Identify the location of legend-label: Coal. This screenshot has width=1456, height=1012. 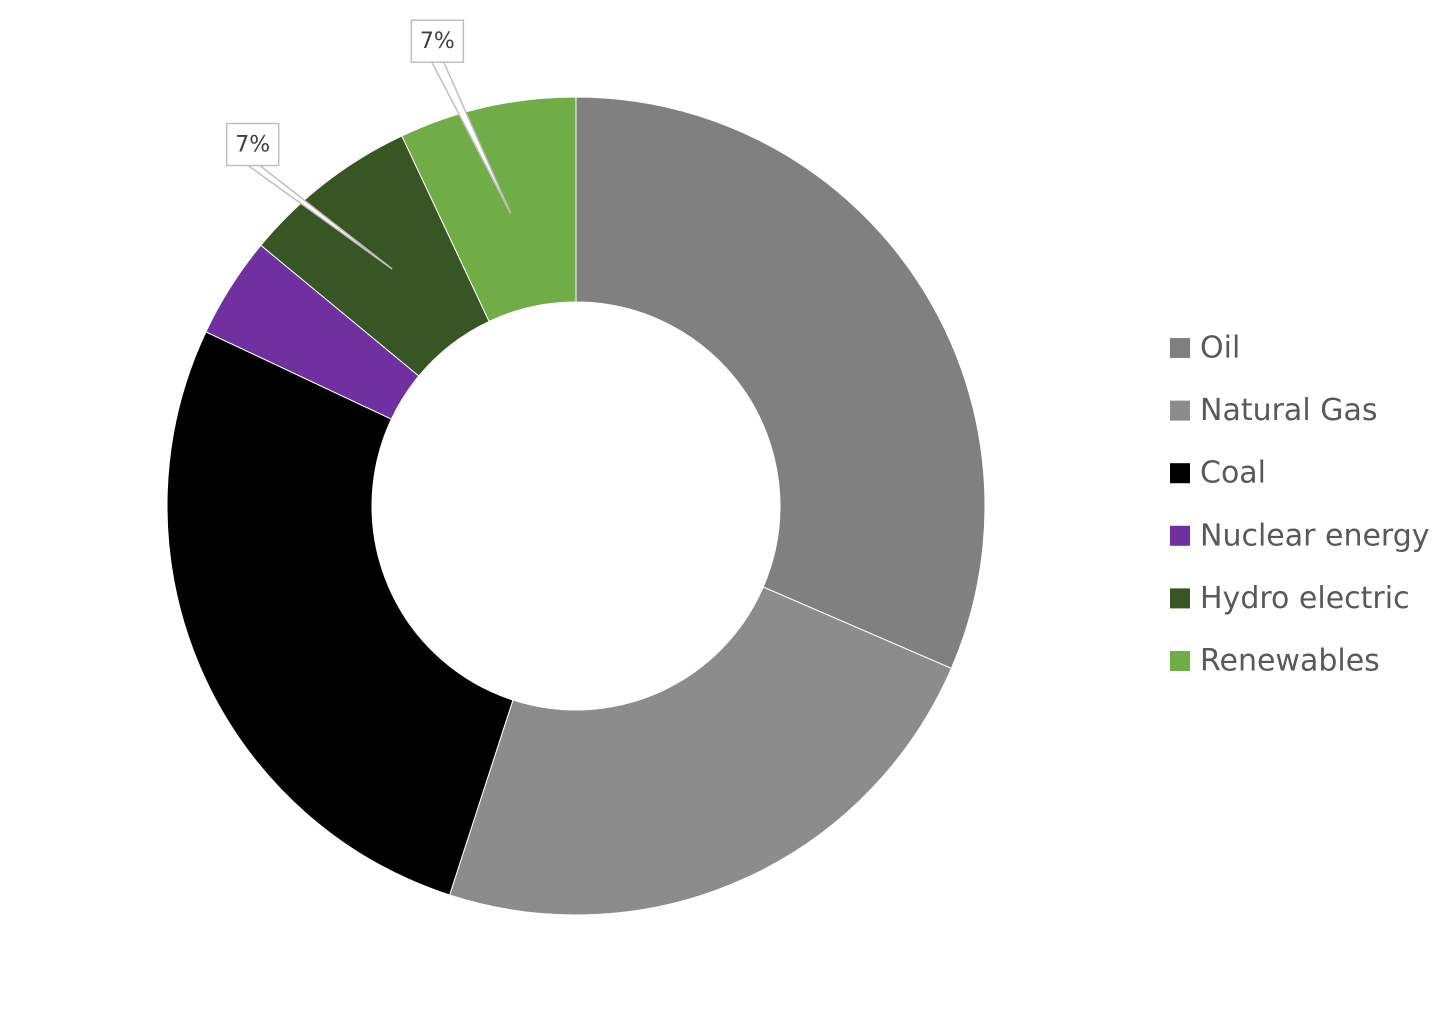
(1233, 473).